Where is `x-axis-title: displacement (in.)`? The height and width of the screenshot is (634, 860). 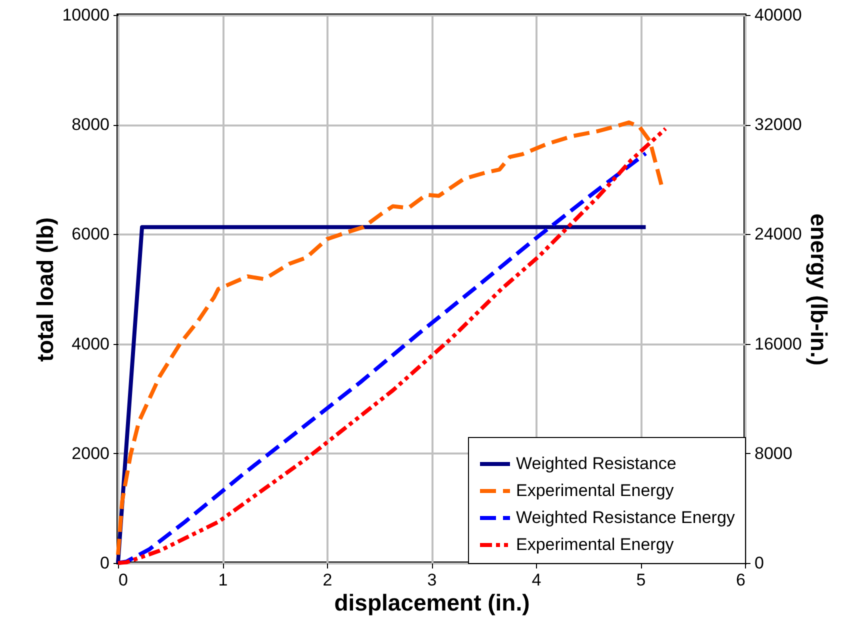 x-axis-title: displacement (in.) is located at coordinates (432, 603).